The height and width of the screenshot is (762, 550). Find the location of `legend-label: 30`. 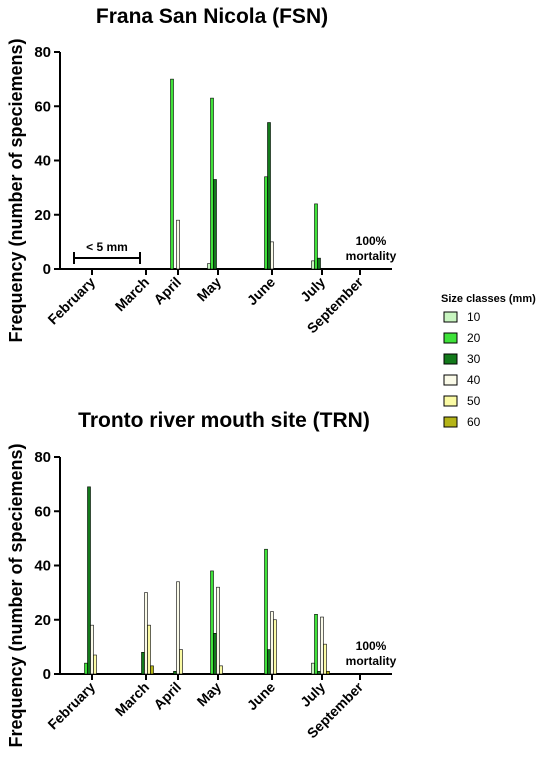

legend-label: 30 is located at coordinates (474, 359).